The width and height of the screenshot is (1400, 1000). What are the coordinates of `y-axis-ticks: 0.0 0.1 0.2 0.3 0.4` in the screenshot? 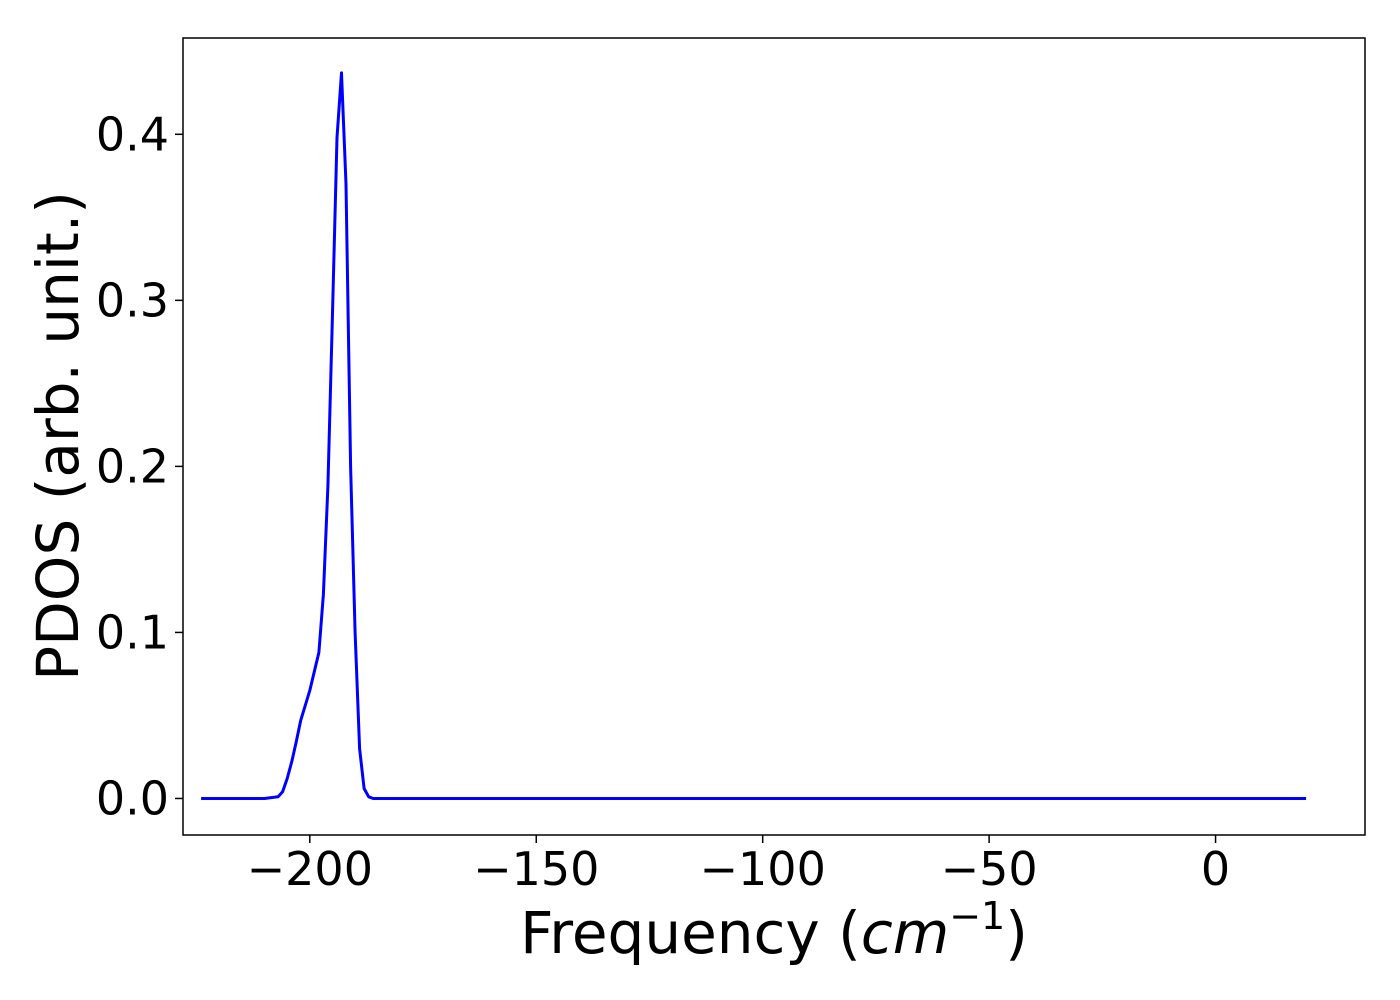 It's located at (139, 466).